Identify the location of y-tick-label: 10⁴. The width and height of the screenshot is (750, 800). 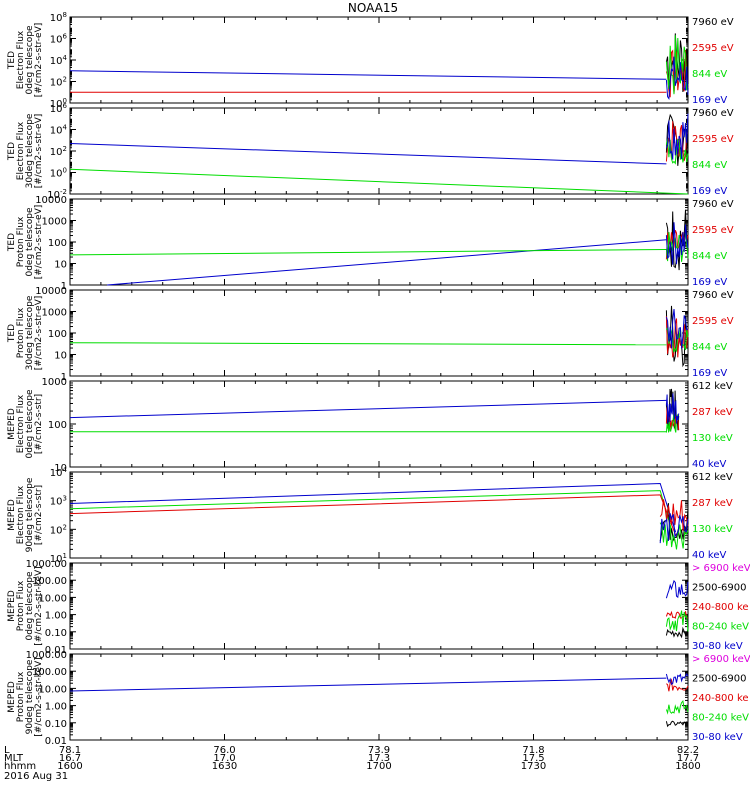
(59, 60).